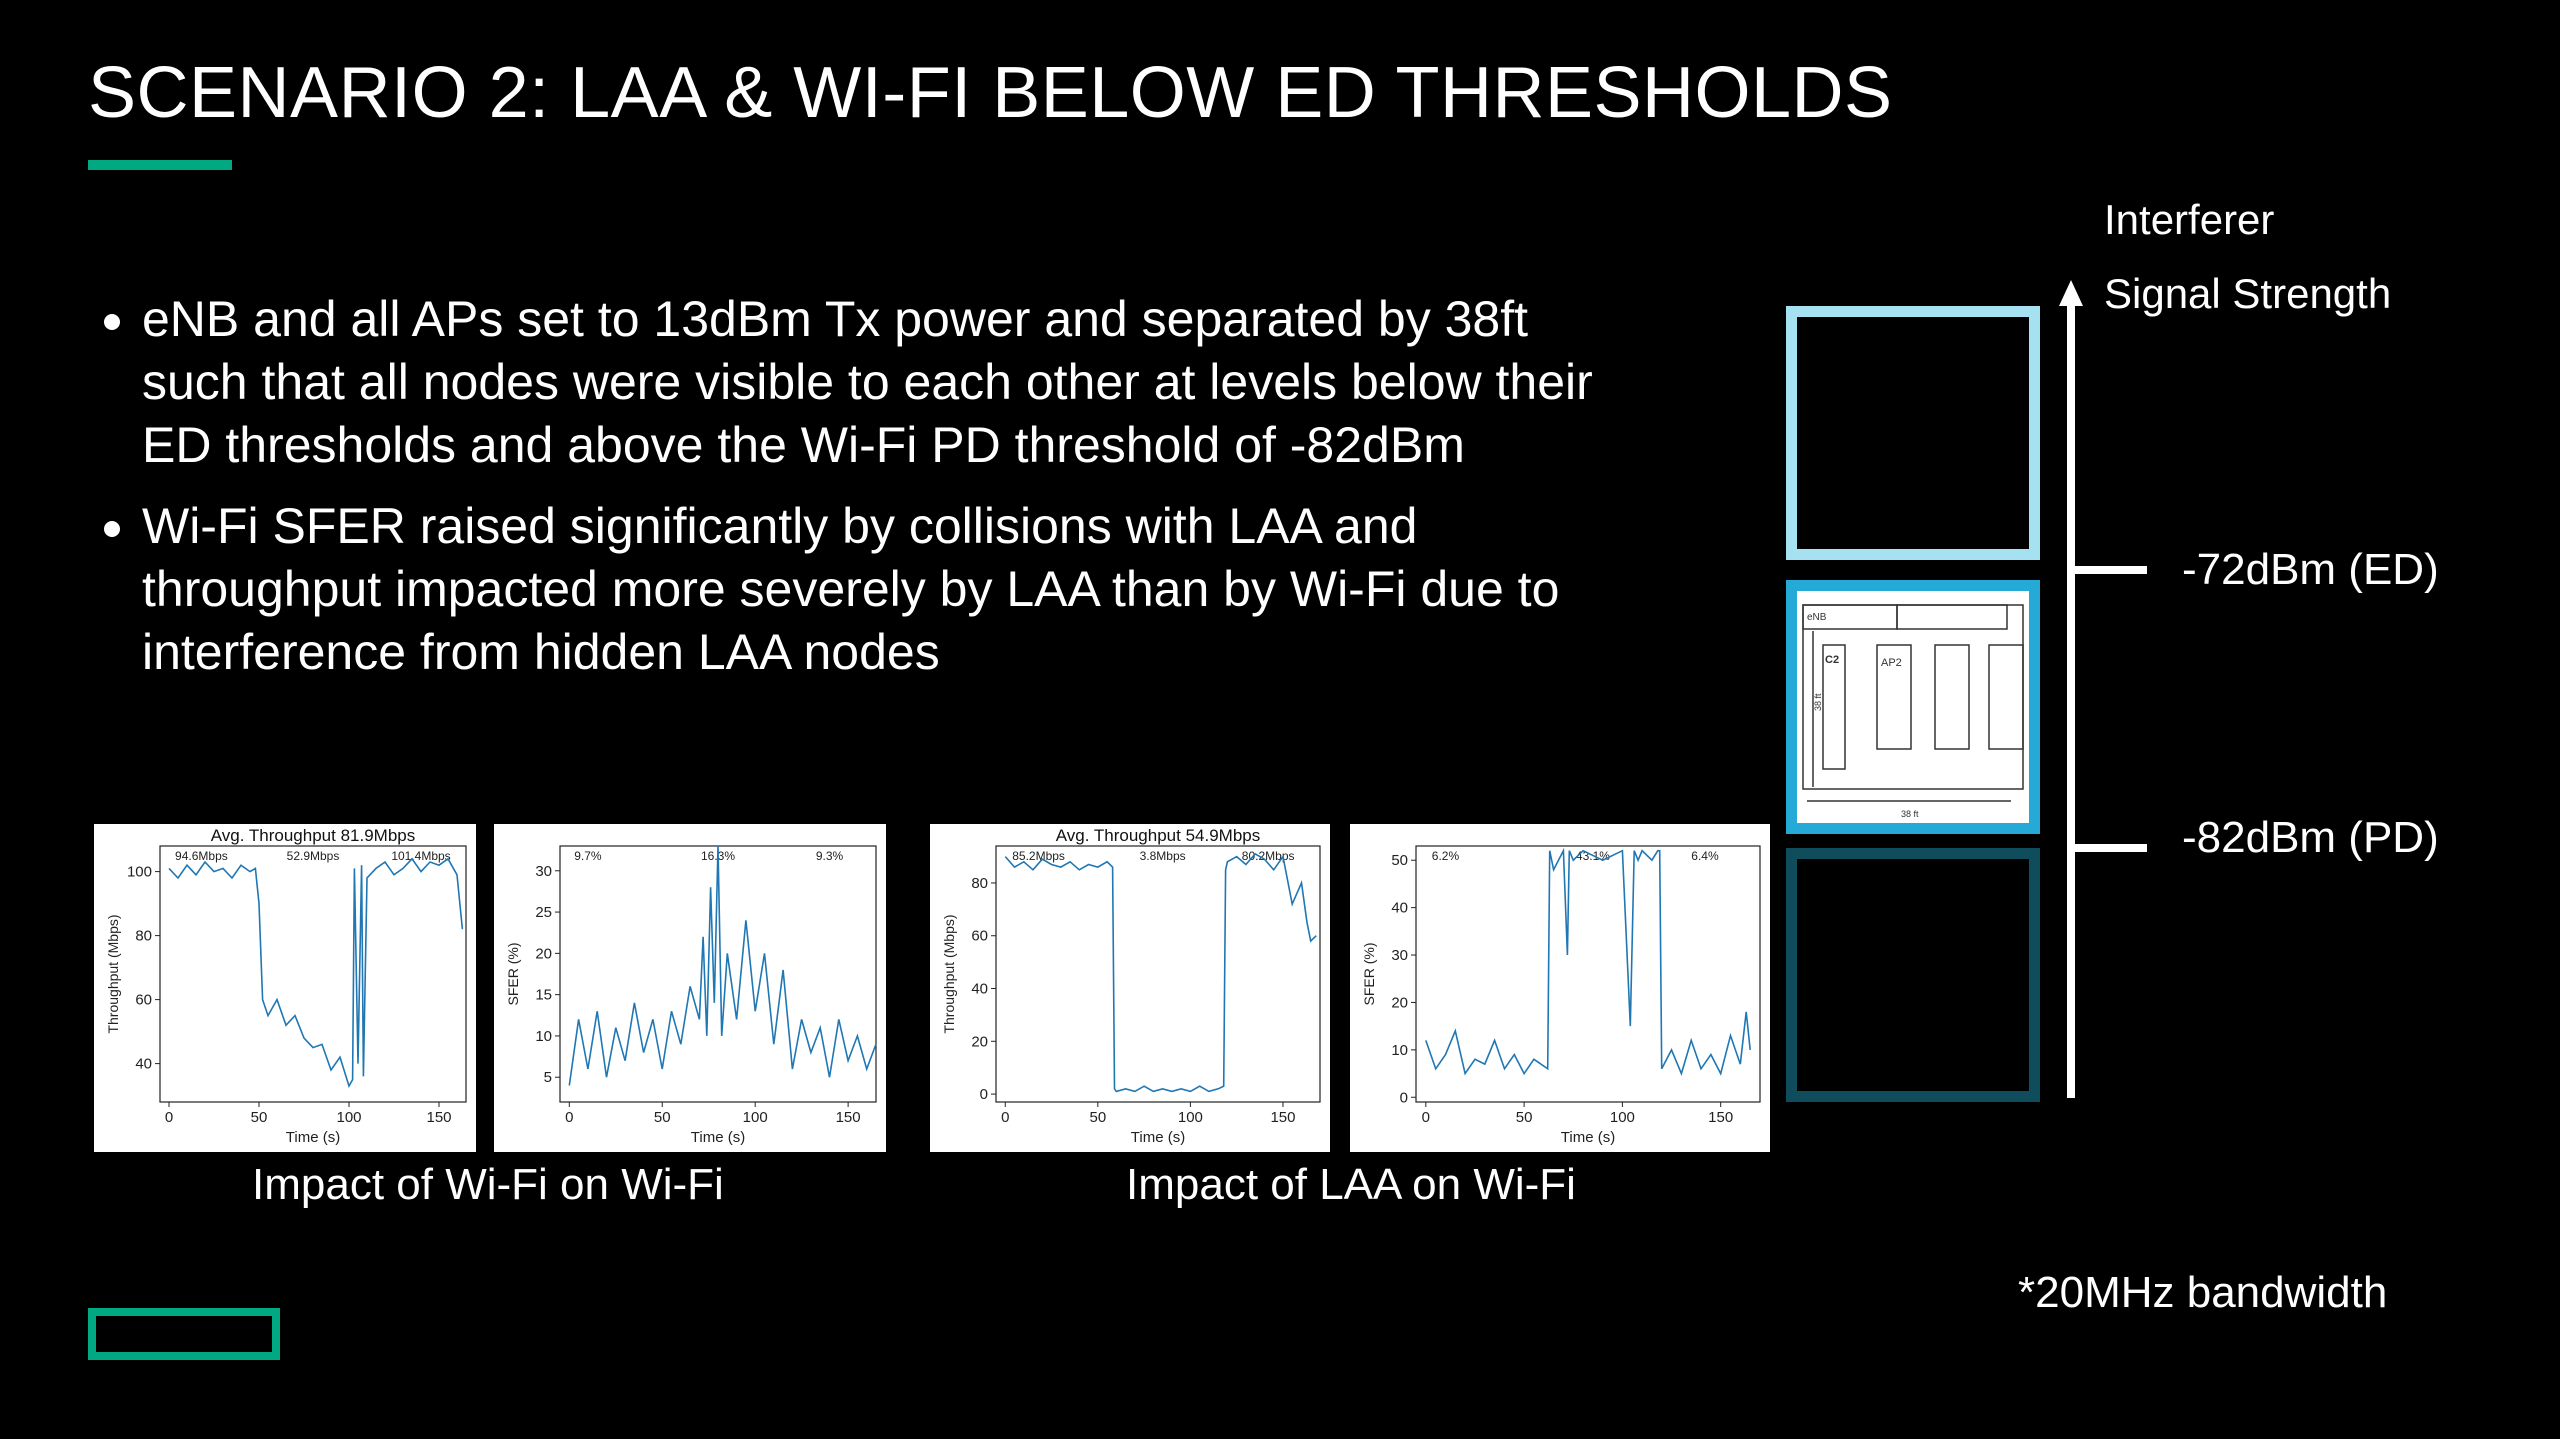 Image resolution: width=2560 pixels, height=1439 pixels. I want to click on segment-annotation: 101.4Mbps, so click(420, 856).